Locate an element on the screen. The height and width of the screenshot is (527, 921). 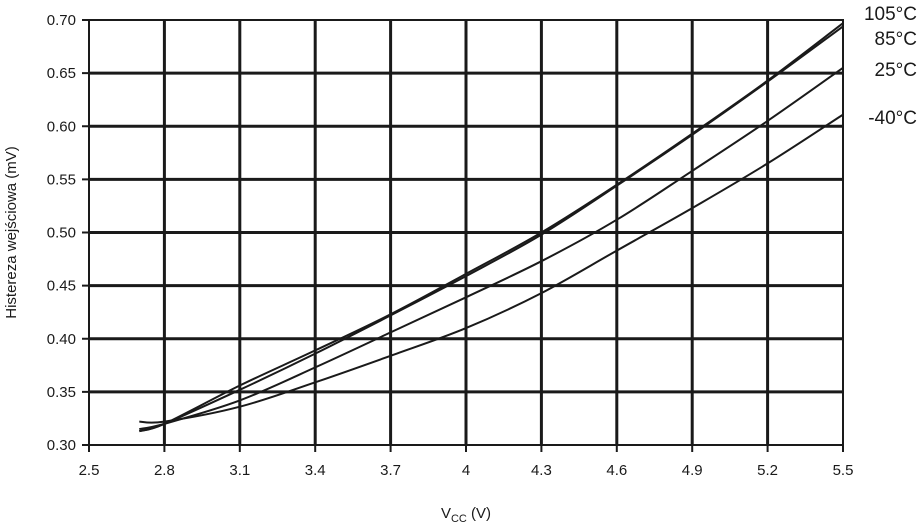
series-labels: 105°C 85°C 25°C -40°C is located at coordinates (890, 66).